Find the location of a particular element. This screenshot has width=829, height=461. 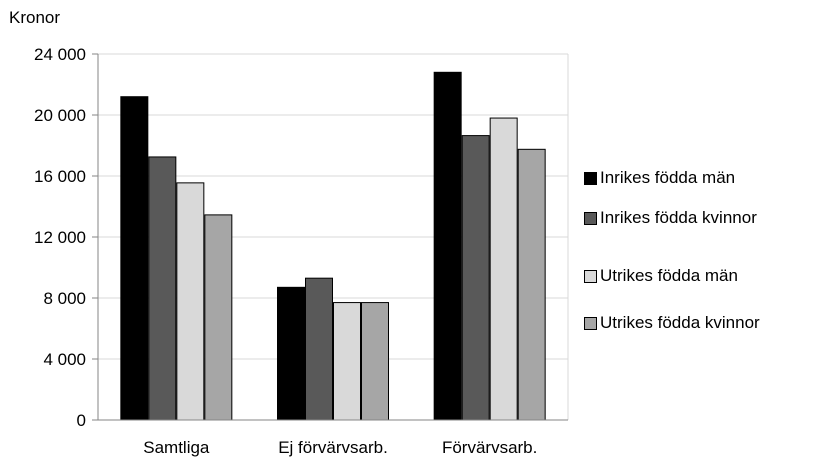

y-tick-label: 8 000 is located at coordinates (64, 298).